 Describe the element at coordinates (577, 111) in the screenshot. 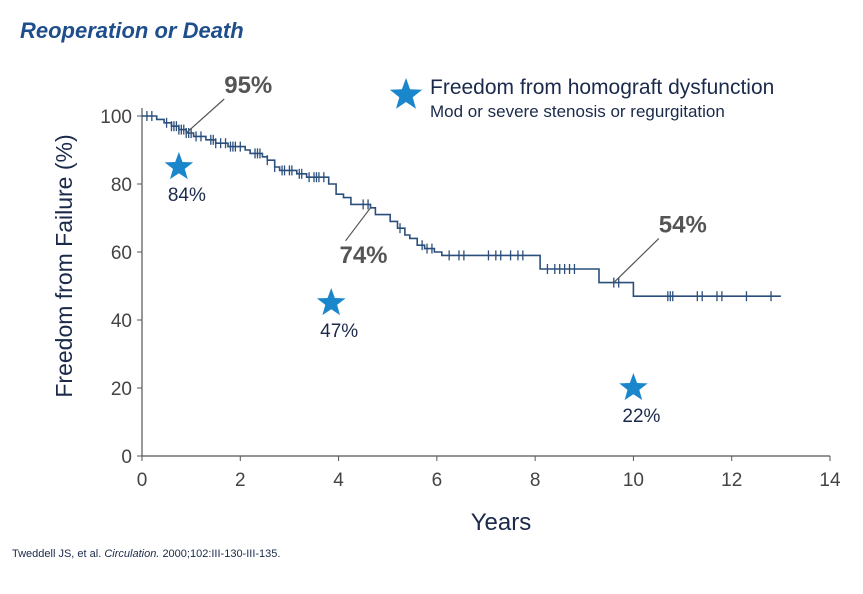

I see `legend-line2: Mod or severe stenosis or regurgitation` at that location.